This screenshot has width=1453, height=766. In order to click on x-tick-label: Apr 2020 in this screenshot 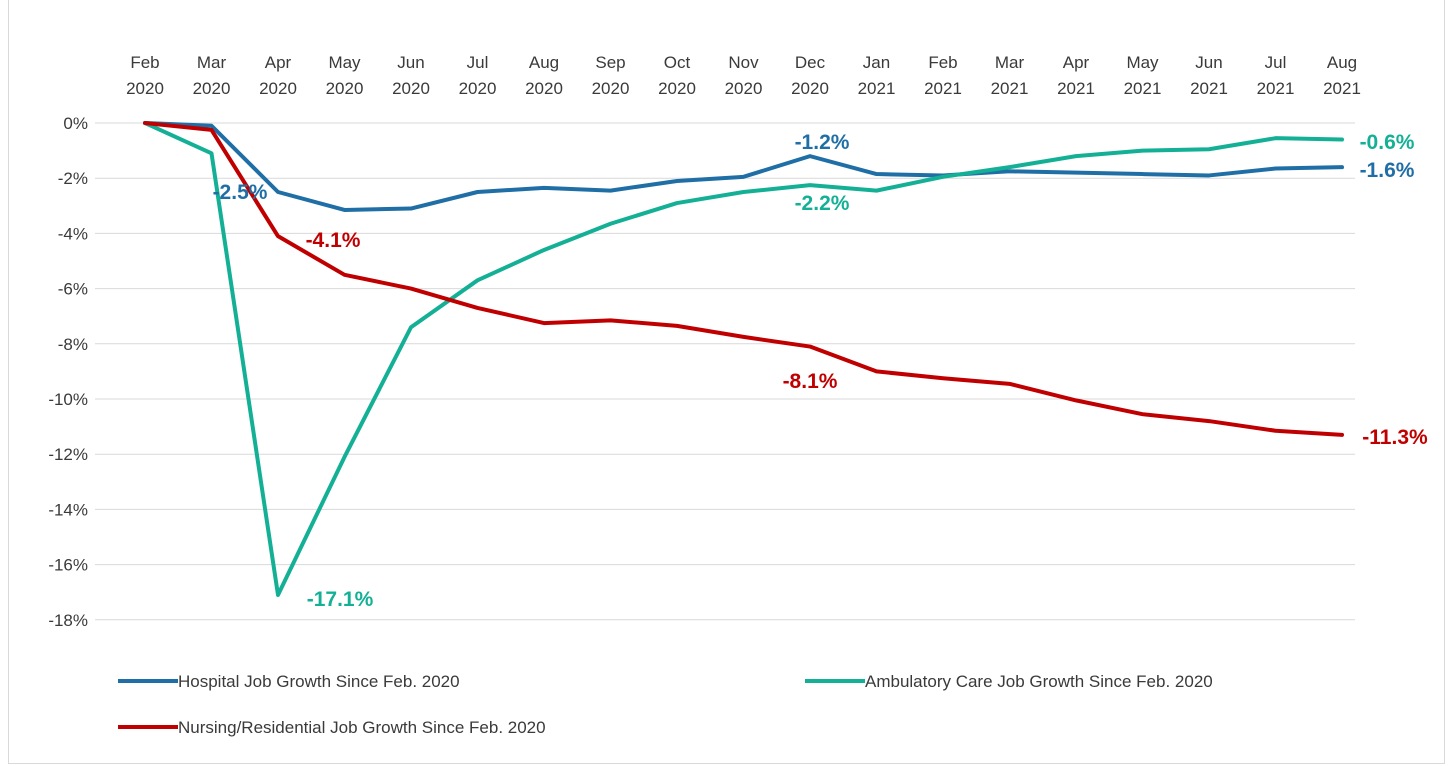, I will do `click(278, 75)`.